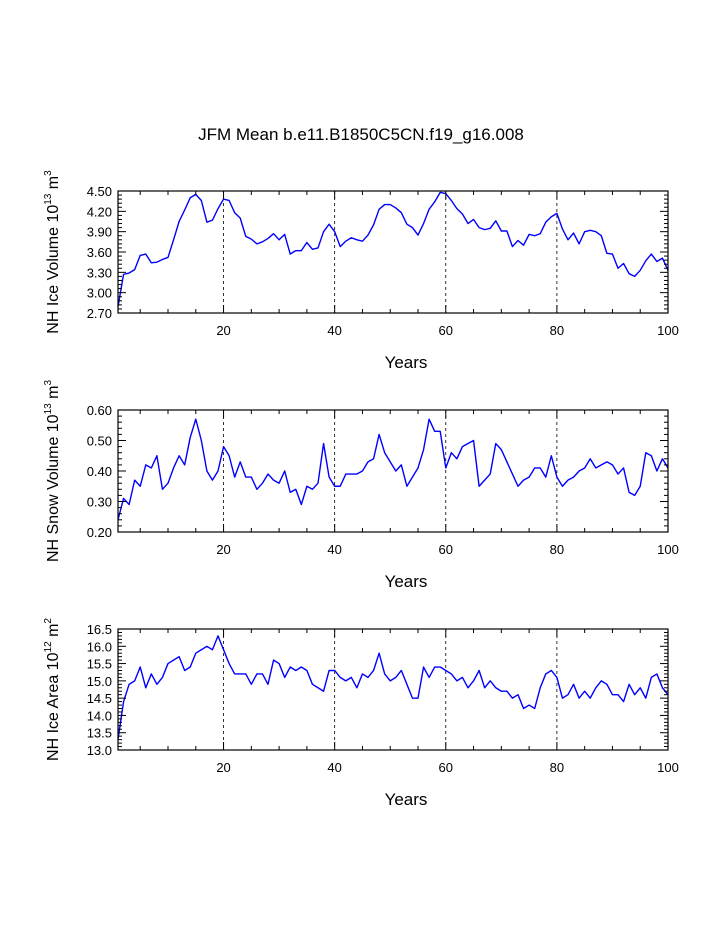 The width and height of the screenshot is (723, 940). Describe the element at coordinates (446, 549) in the screenshot. I see `snow-volume-x-tick-label: 60` at that location.